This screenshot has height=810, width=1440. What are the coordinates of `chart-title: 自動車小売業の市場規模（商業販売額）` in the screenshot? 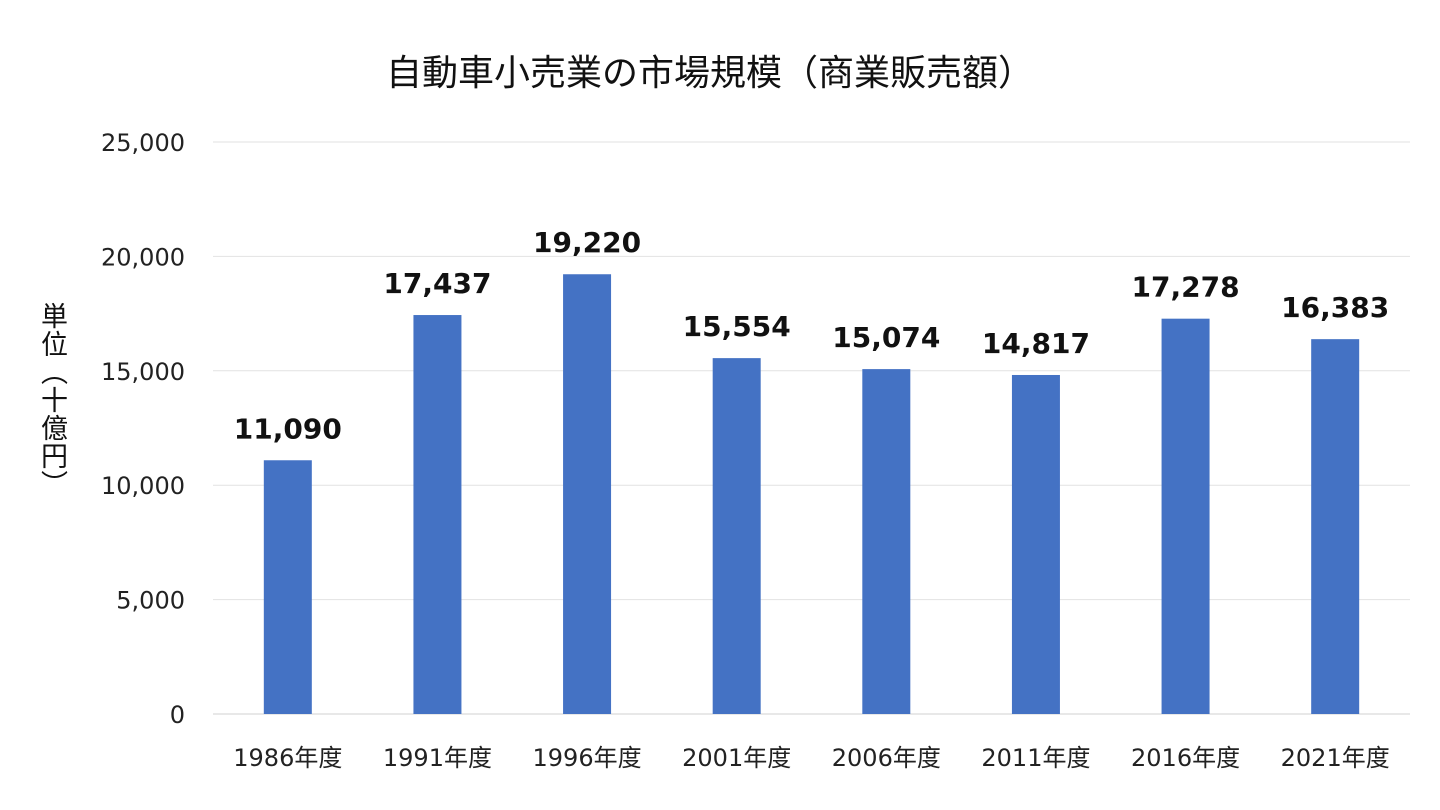 It's located at (710, 73).